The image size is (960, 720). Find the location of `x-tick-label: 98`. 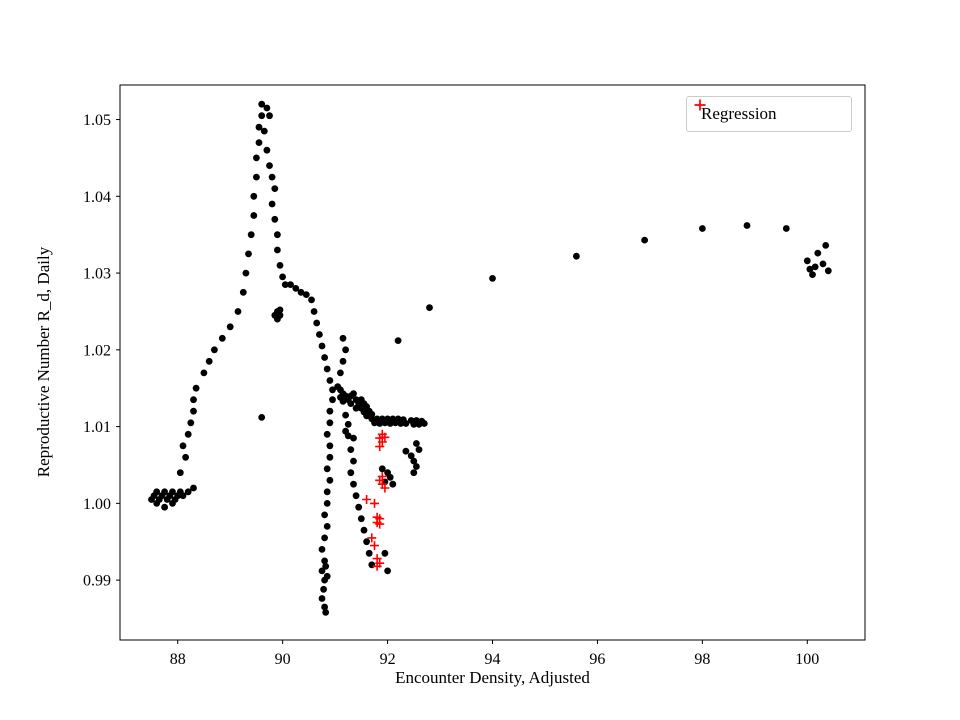

x-tick-label: 98 is located at coordinates (702, 659).